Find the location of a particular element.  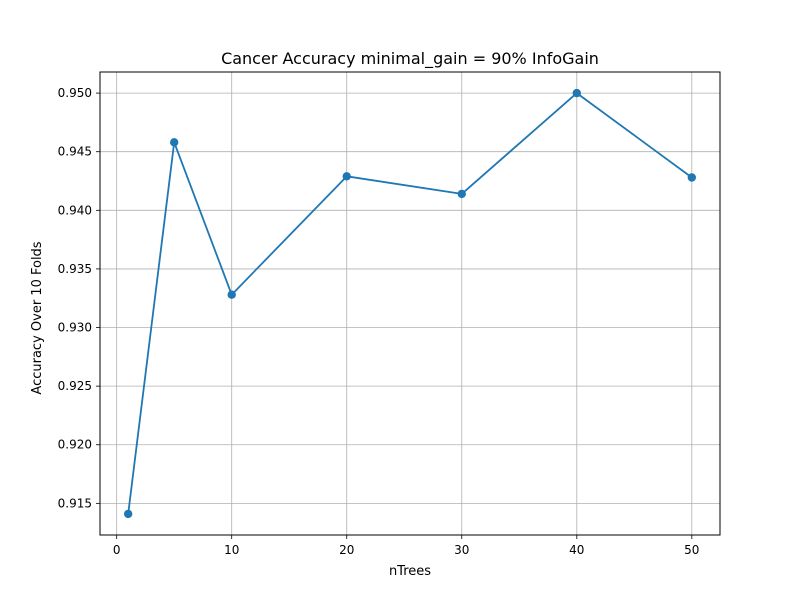

x-tick-label: 20 is located at coordinates (346, 550).